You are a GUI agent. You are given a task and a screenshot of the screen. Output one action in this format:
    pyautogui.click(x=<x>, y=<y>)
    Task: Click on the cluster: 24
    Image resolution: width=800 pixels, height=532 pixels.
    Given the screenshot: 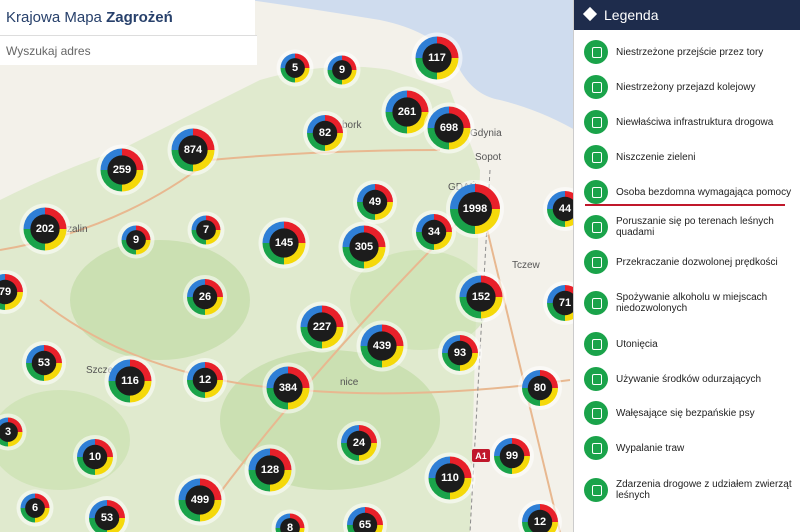 What is the action you would take?
    pyautogui.click(x=359, y=443)
    